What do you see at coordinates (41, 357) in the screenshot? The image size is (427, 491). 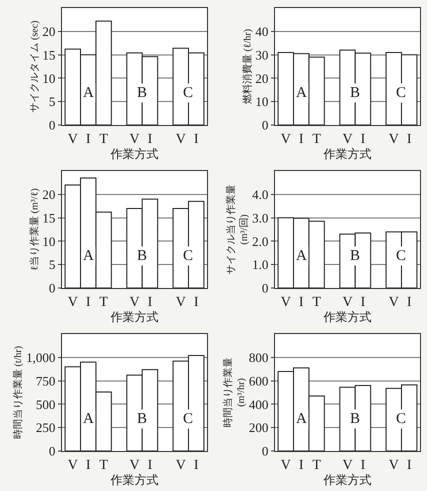 I see `y-tick-label: 1,000` at bounding box center [41, 357].